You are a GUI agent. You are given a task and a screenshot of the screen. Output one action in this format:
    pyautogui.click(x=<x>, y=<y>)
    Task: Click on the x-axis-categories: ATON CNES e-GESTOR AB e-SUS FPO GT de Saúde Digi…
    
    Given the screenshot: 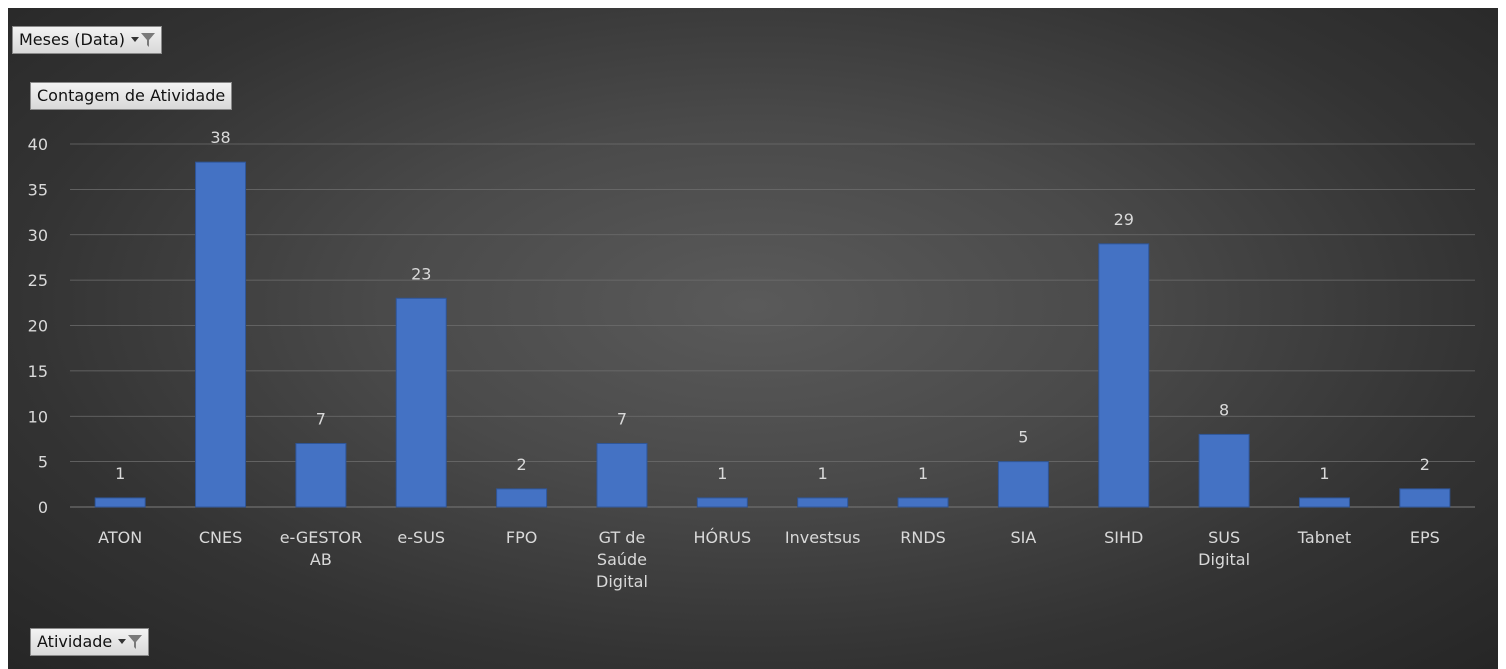 What is the action you would take?
    pyautogui.click(x=769, y=559)
    